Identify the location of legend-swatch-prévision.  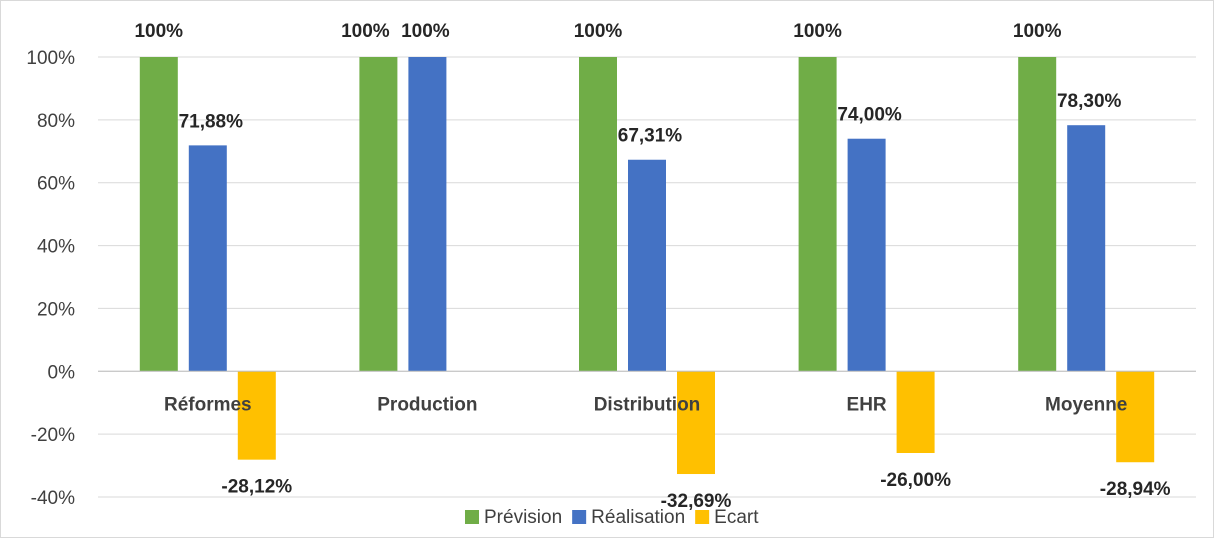
(472, 517).